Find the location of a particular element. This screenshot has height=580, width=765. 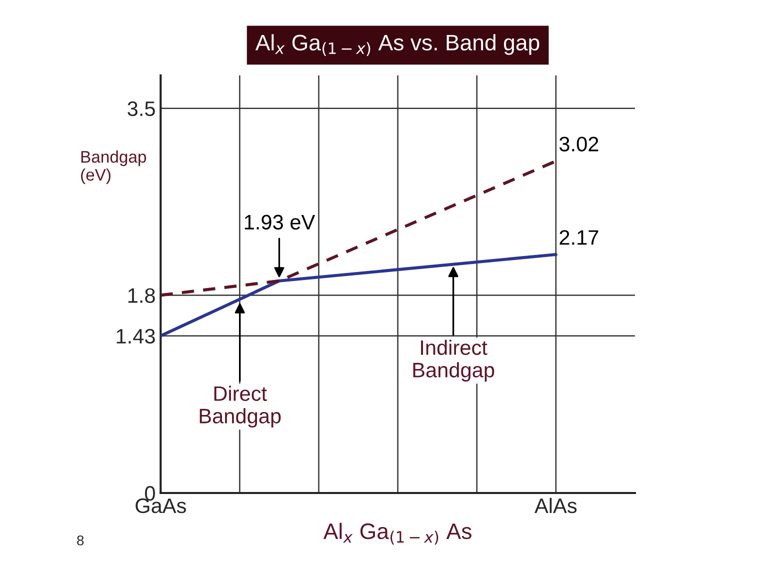

annotation: 3.02 is located at coordinates (578, 144).